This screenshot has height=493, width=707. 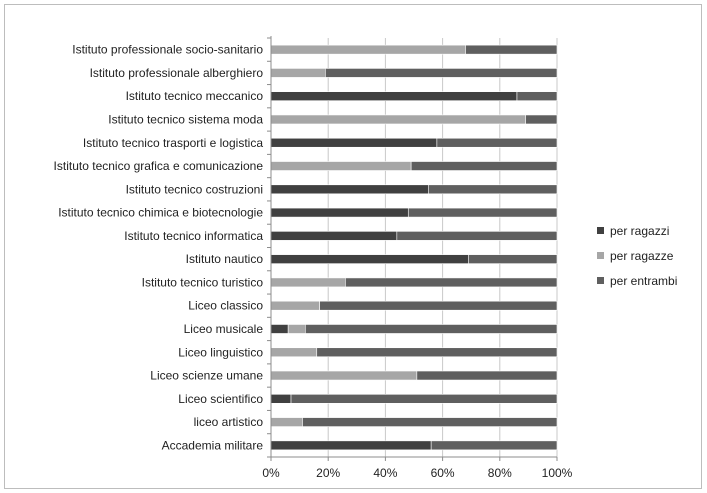 I want to click on category-label: Istituto tecnico costruzioni, so click(x=194, y=189).